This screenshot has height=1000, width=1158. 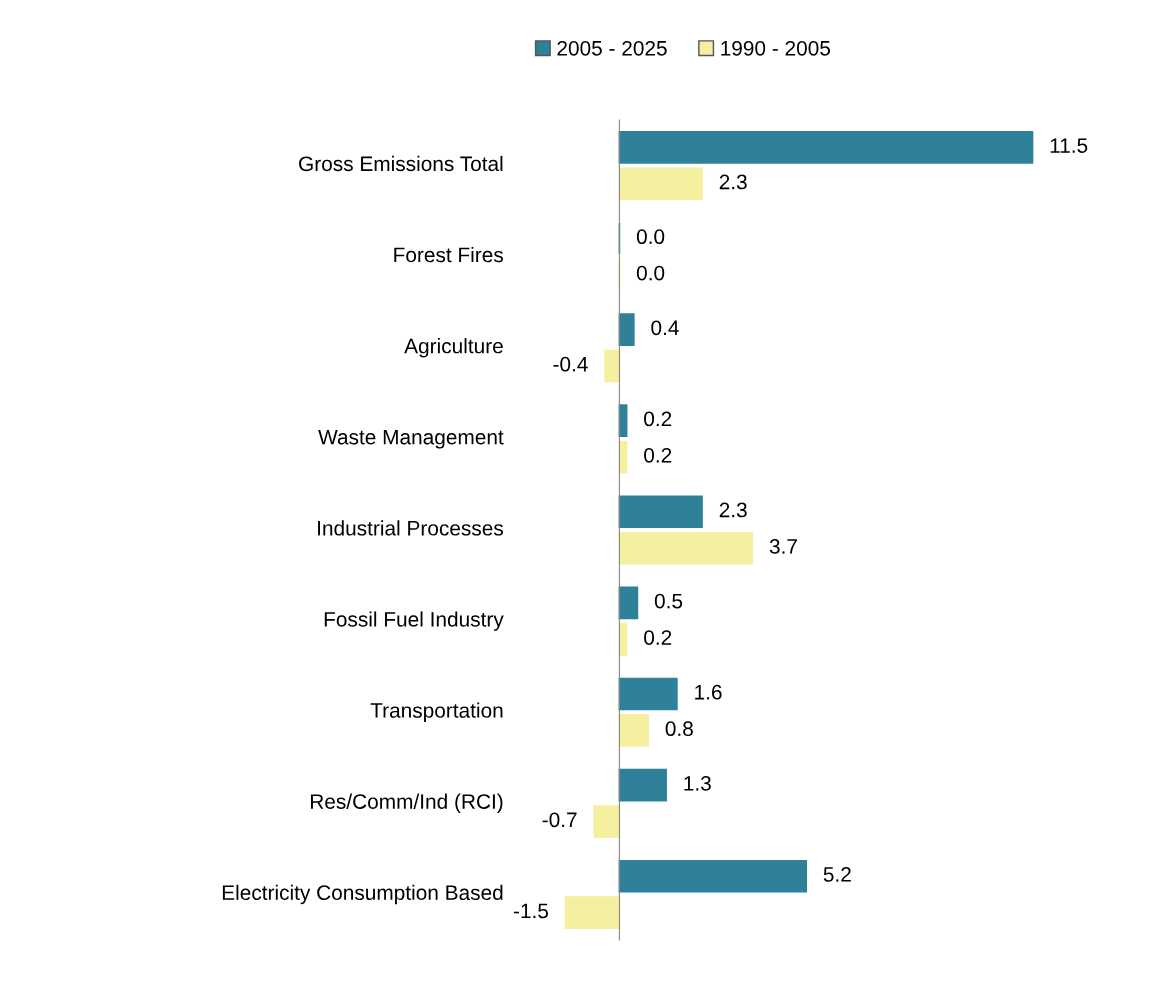 What do you see at coordinates (783, 546) in the screenshot?
I see `data-label: 3.7` at bounding box center [783, 546].